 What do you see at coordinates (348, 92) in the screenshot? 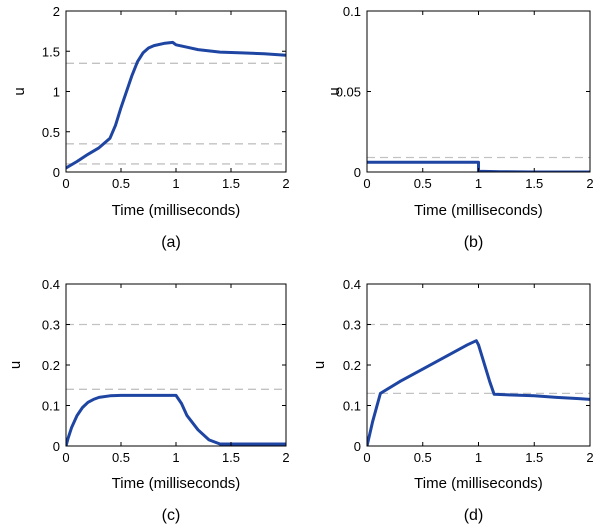
I see `y-tick-label: 0.05` at bounding box center [348, 92].